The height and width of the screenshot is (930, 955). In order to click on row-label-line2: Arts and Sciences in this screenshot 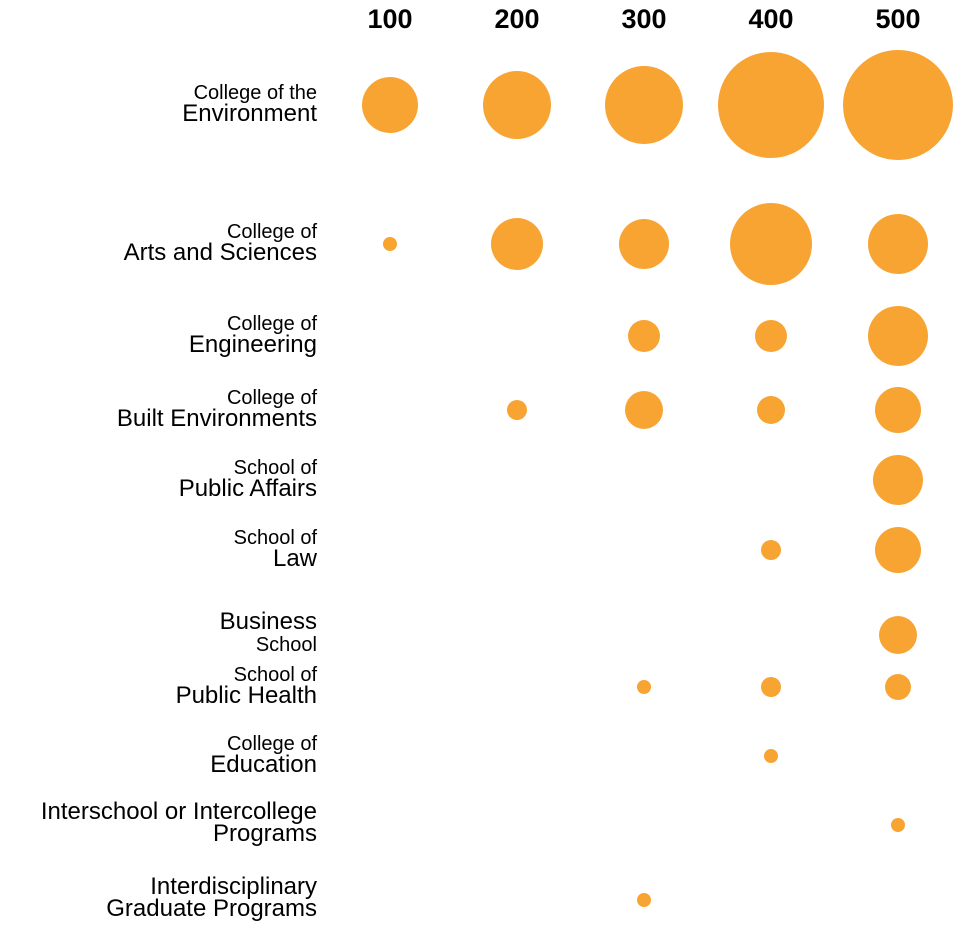, I will do `click(220, 252)`.